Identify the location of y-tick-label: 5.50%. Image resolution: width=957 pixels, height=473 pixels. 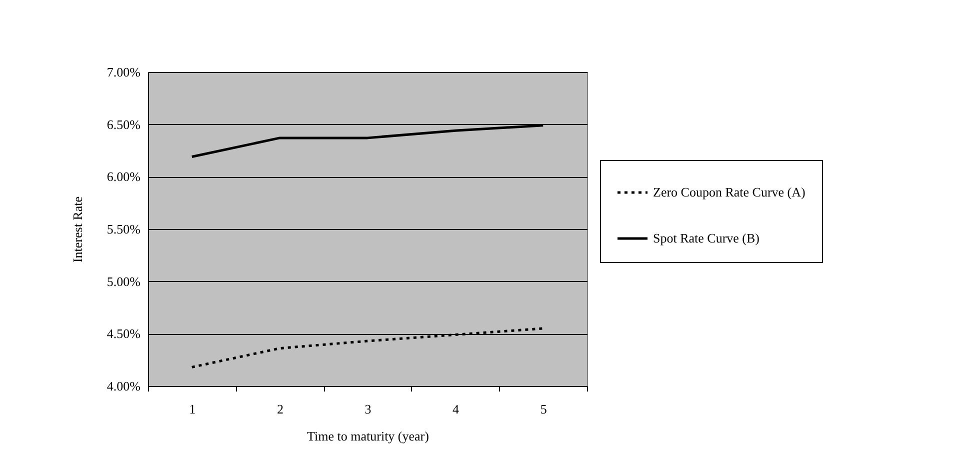
(123, 229).